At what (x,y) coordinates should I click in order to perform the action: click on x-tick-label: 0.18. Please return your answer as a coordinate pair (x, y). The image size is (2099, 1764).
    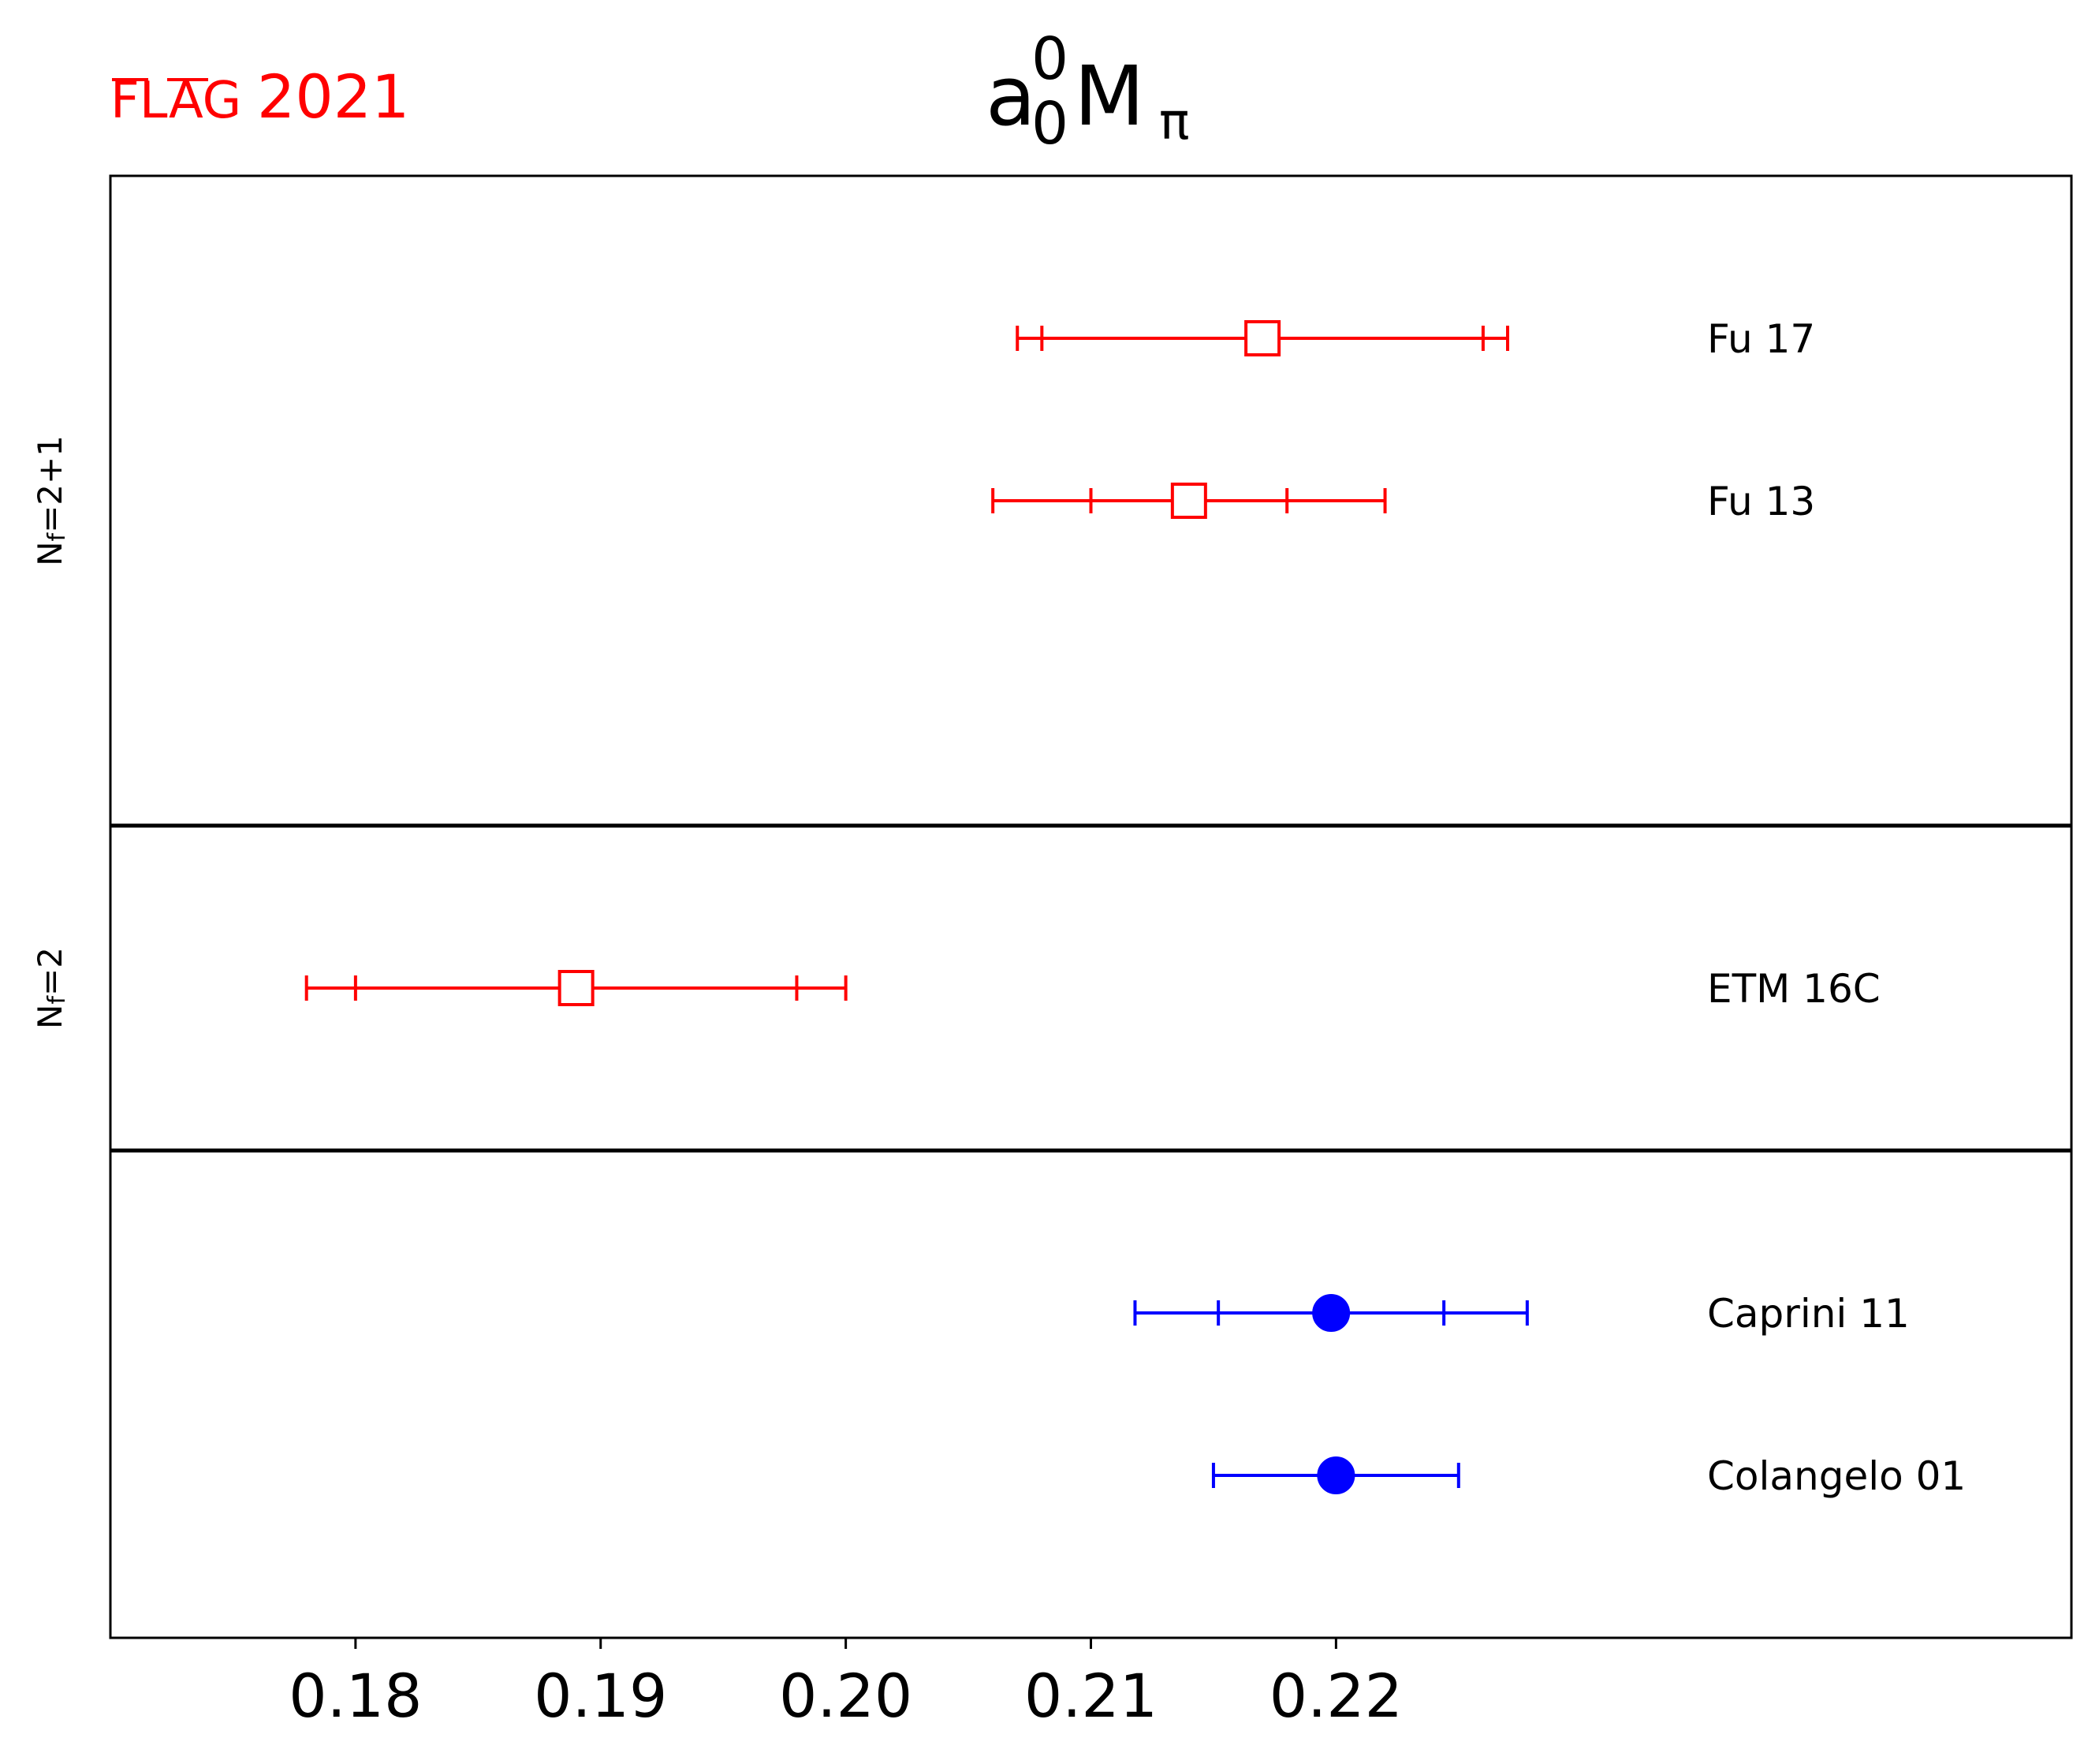
    Looking at the image, I should click on (355, 1696).